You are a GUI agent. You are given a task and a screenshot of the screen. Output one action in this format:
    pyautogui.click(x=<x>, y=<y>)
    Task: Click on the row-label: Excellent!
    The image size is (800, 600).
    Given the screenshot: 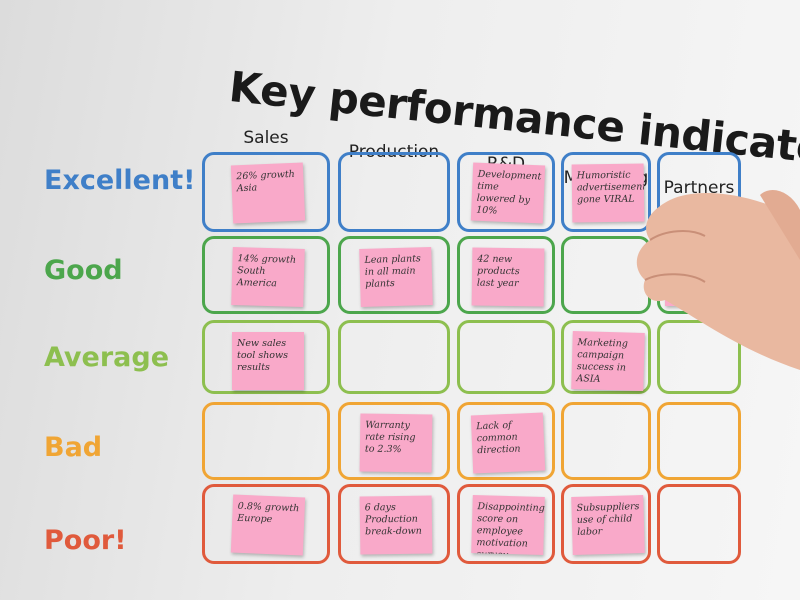 What is the action you would take?
    pyautogui.click(x=120, y=180)
    